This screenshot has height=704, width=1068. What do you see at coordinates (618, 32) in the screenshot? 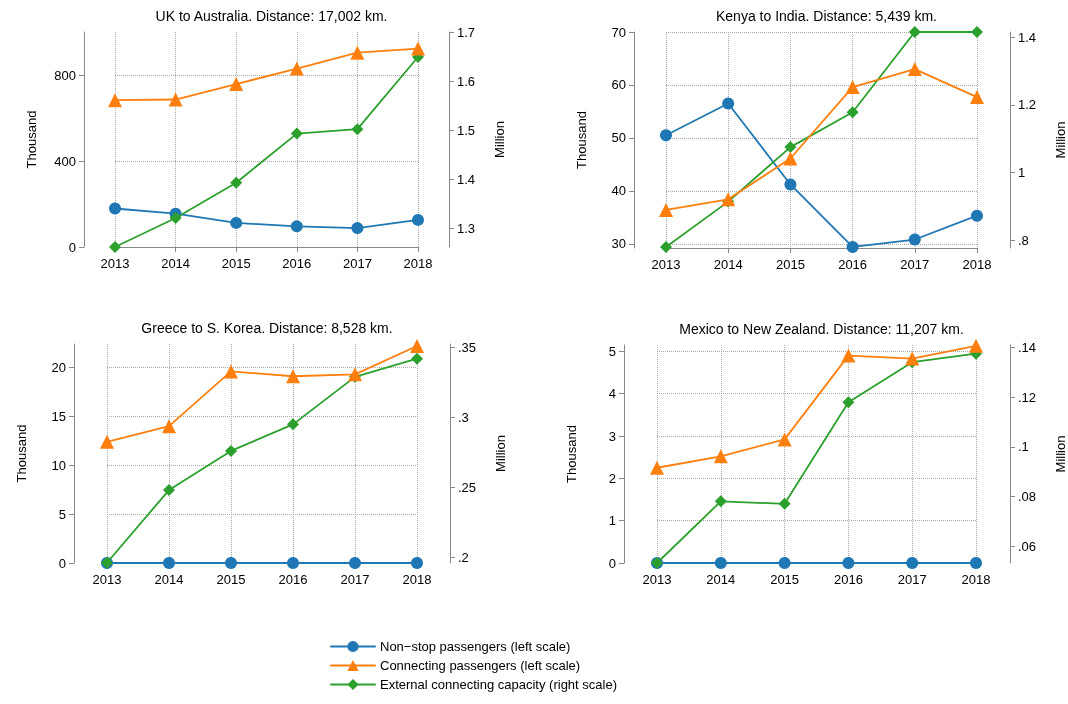
I see `y-tick-label: 70` at bounding box center [618, 32].